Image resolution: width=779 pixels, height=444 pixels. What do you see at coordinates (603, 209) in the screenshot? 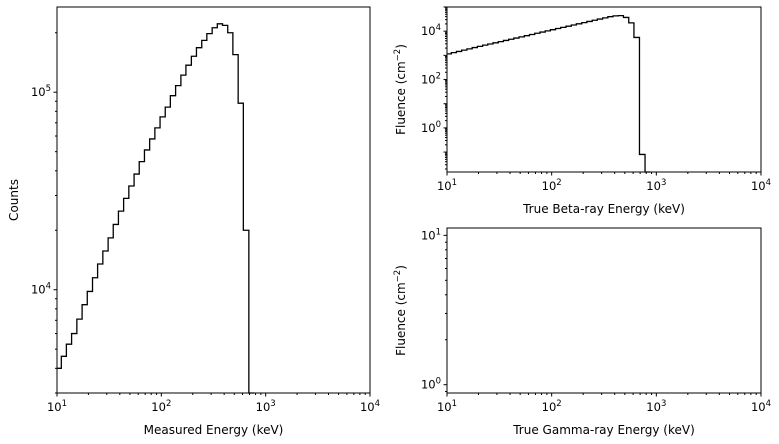
I see `x-axis-label: True Beta-ray Energy (keV)` at bounding box center [603, 209].